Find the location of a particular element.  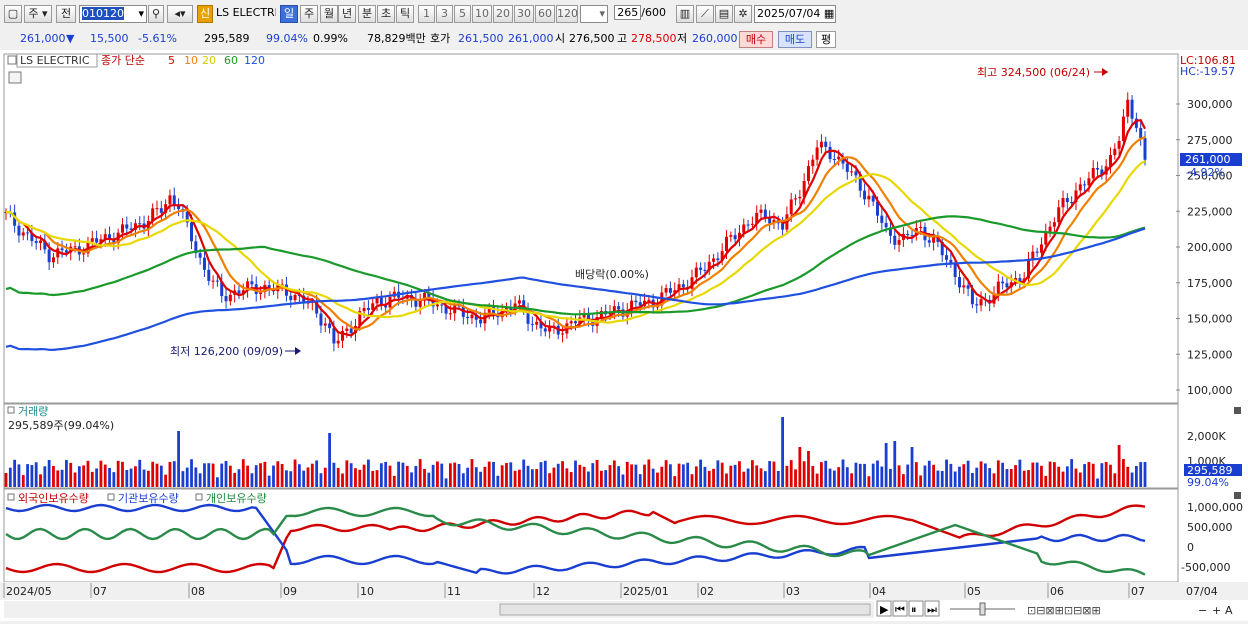

foreign-legend: 외국인보유수량 is located at coordinates (53, 498).